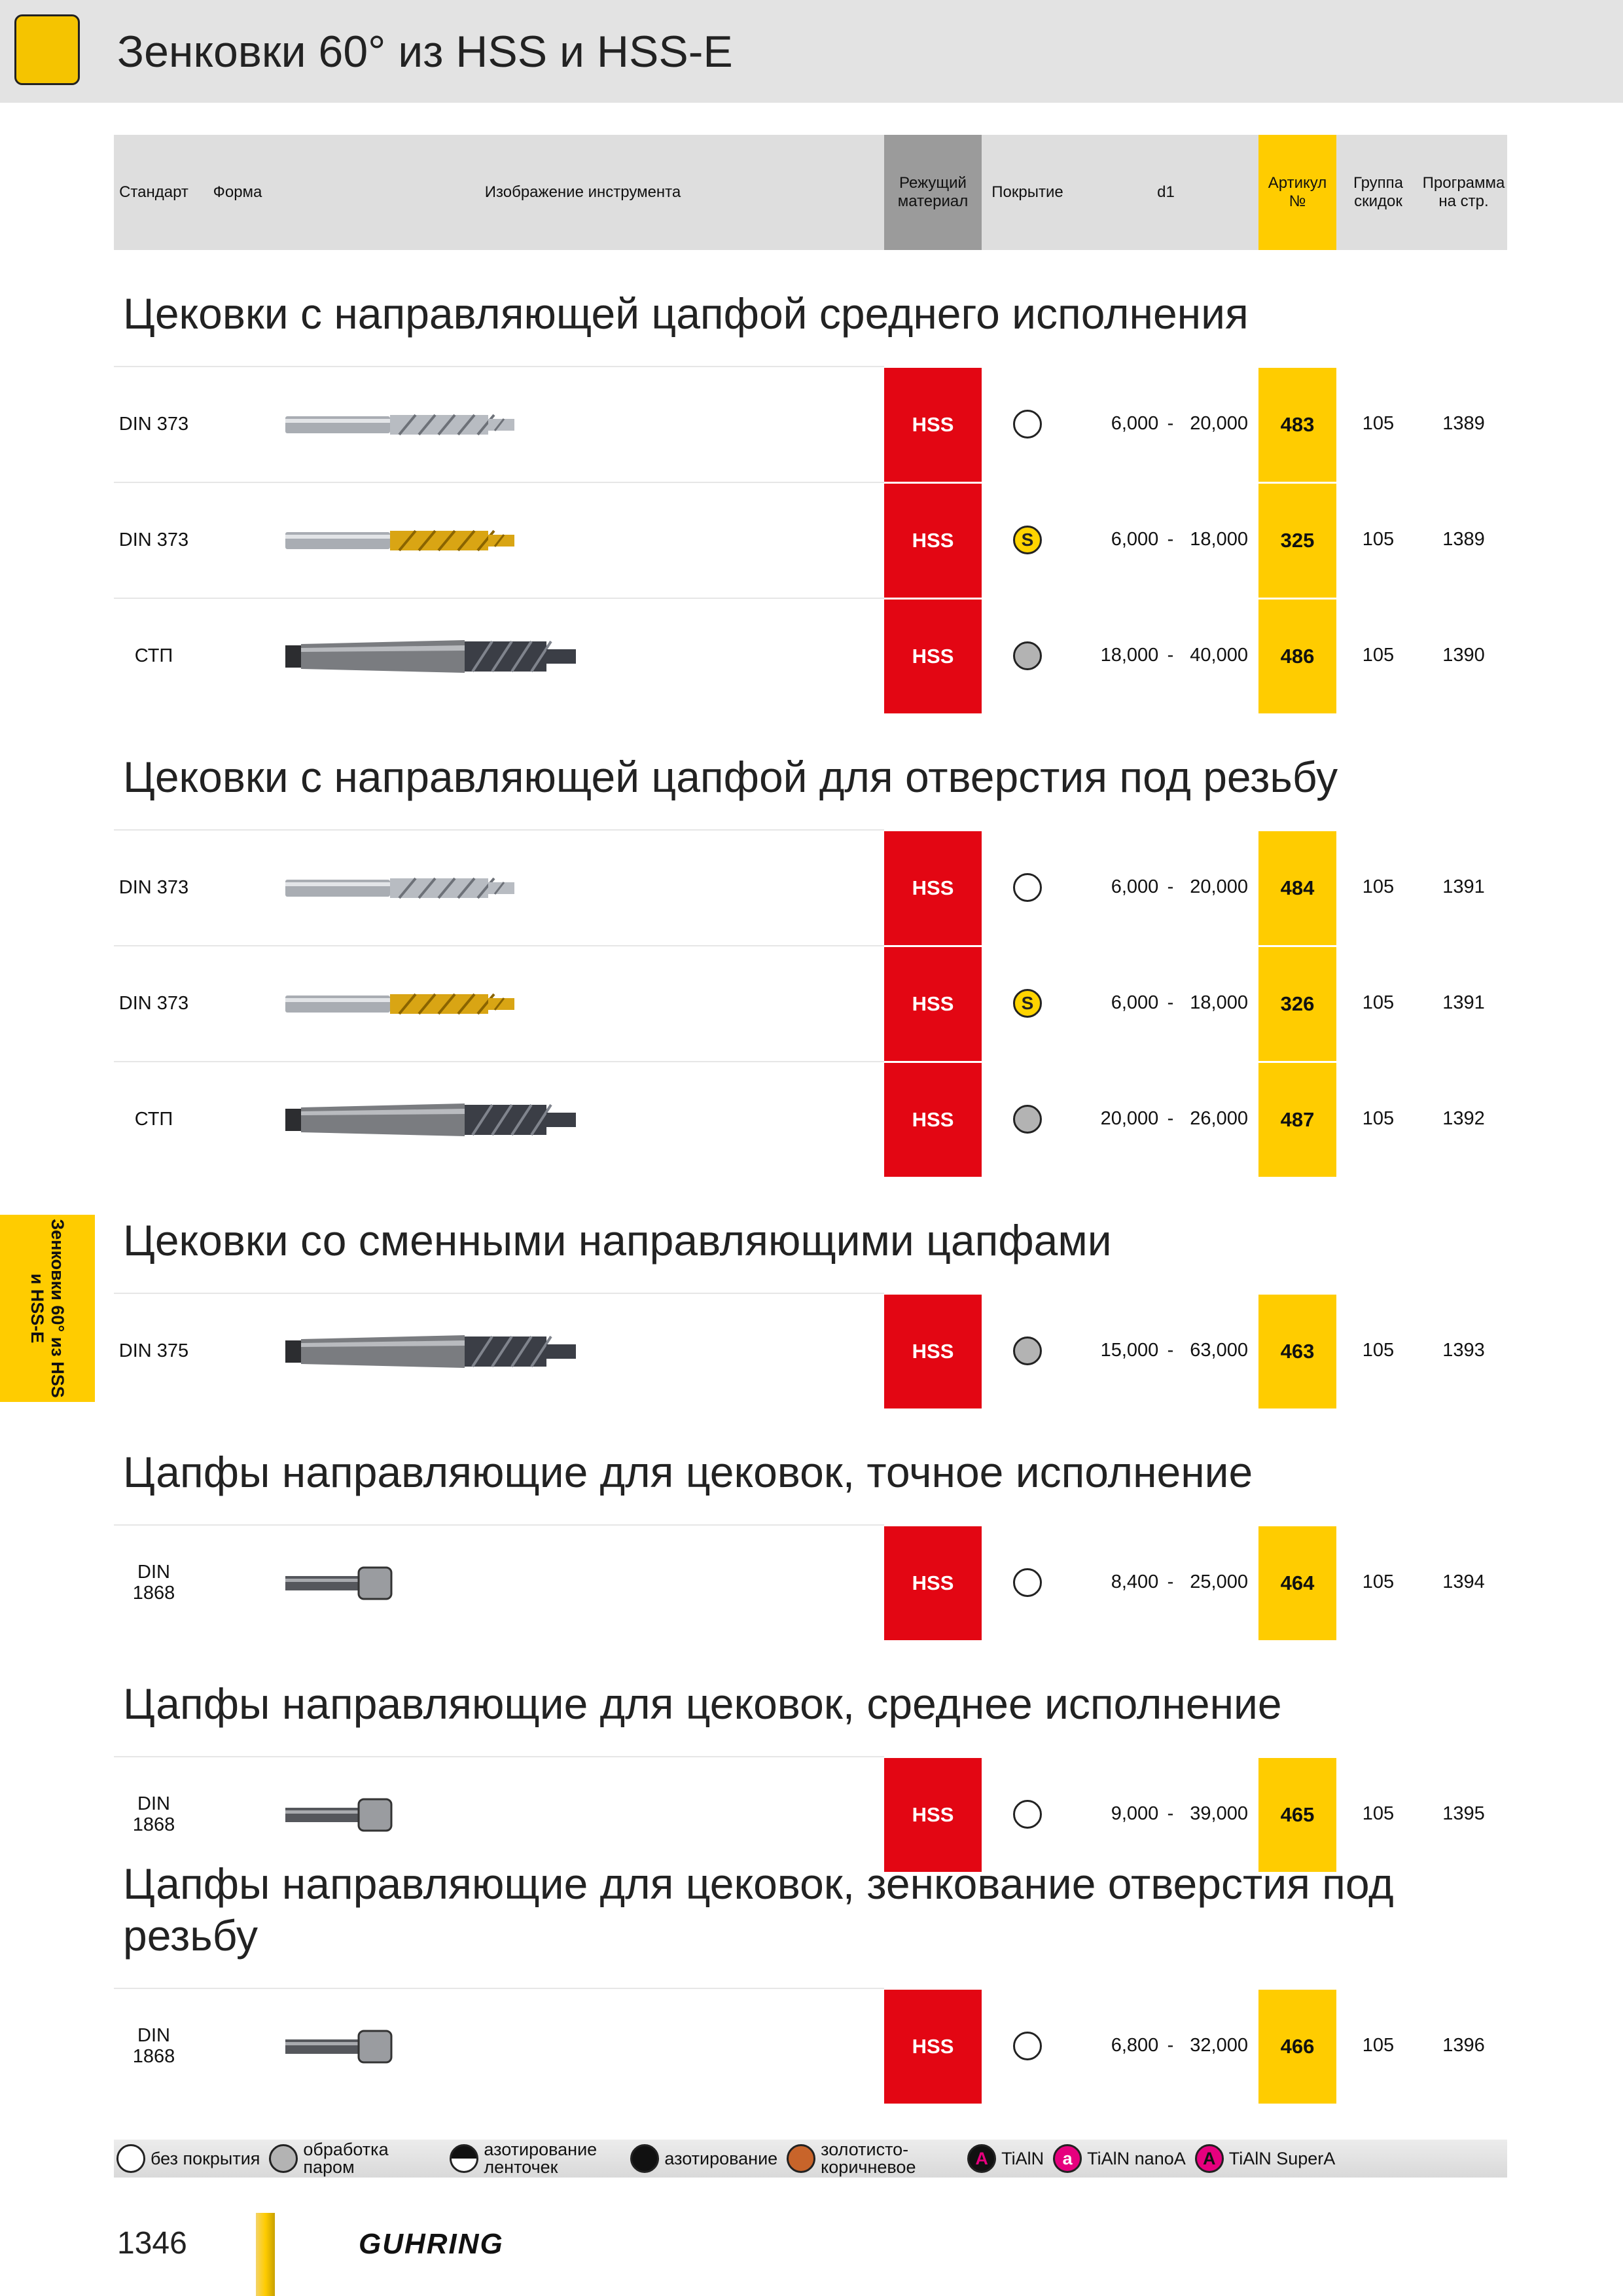 This screenshot has height=2296, width=1623. Describe the element at coordinates (1166, 1350) in the screenshot. I see `d1-range: 15,000-63,000` at that location.